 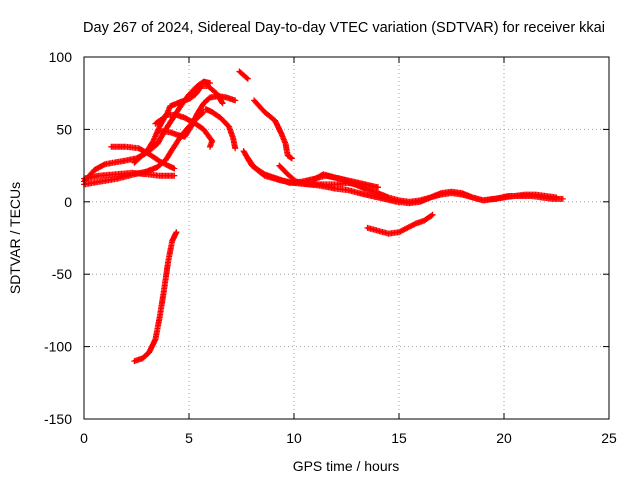 I want to click on x-tick-label: 0, so click(x=84, y=438).